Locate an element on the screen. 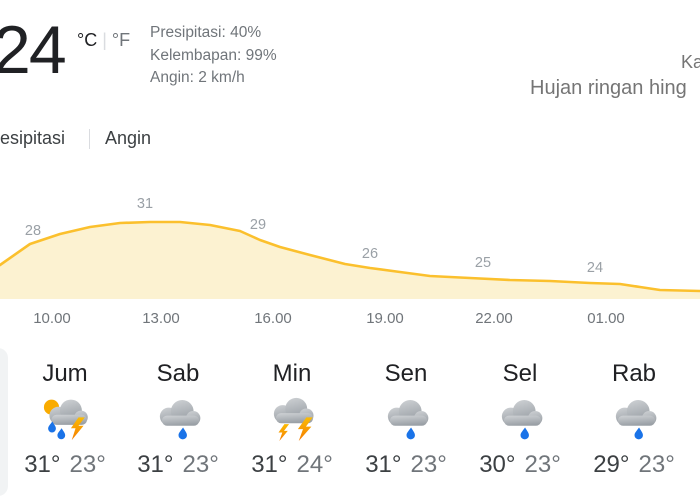  temperature-curve is located at coordinates (350, 256).